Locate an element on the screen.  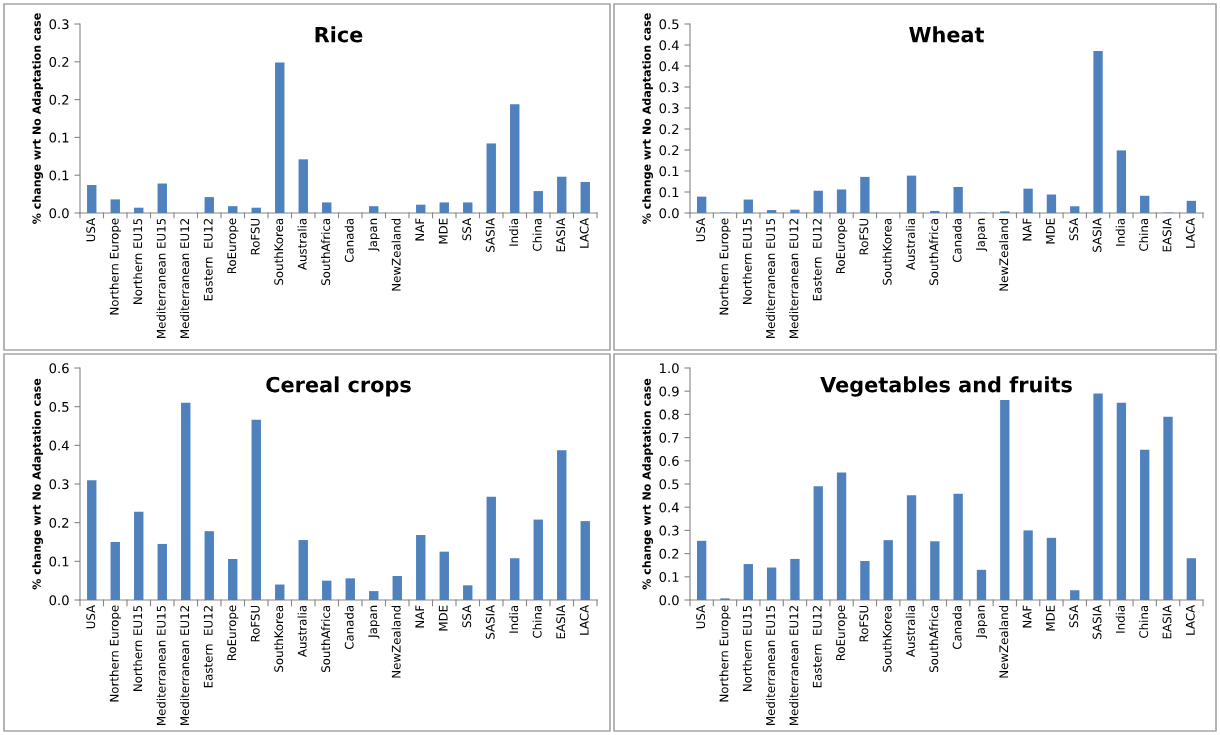
x-tick-label: SouthAfrica is located at coordinates (934, 252).